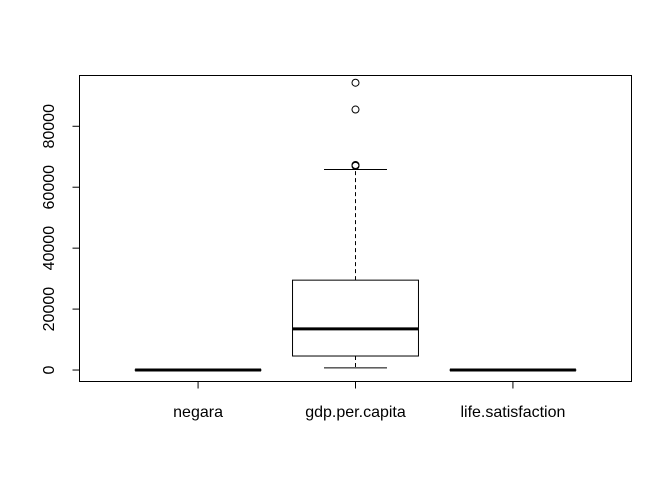  I want to click on y-tick-label: 0, so click(49, 369).